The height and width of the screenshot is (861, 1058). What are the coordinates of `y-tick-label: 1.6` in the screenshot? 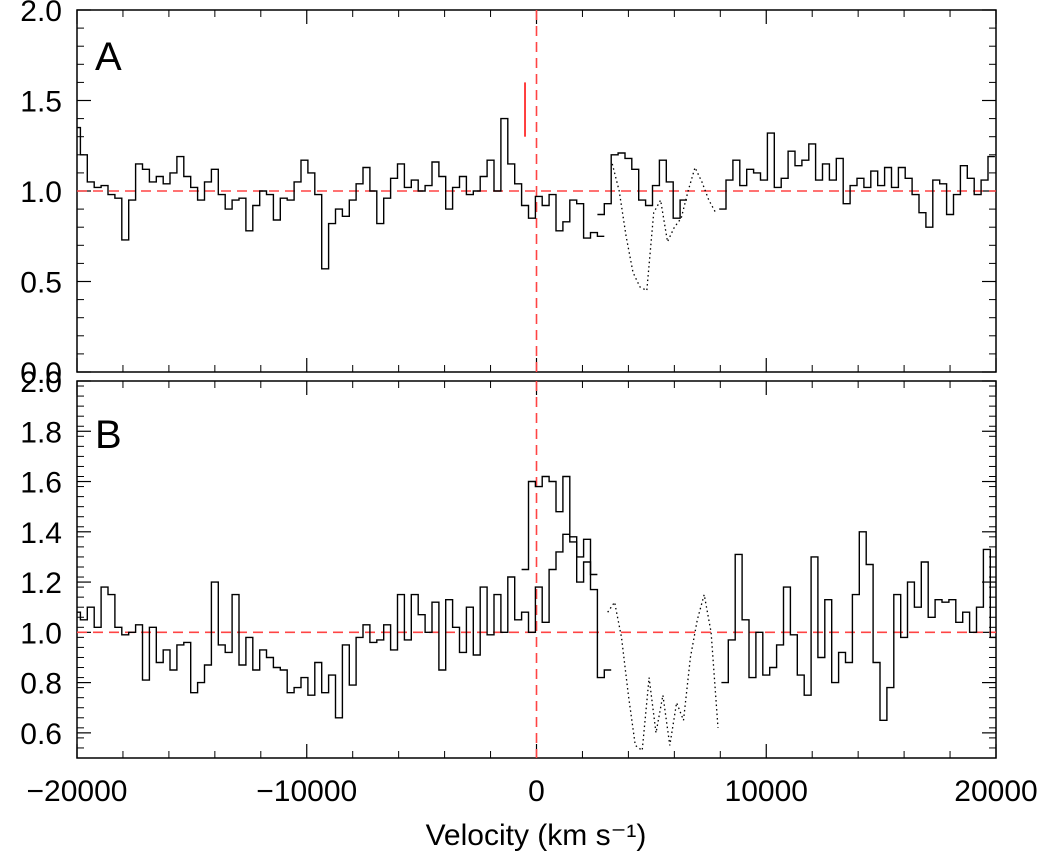 It's located at (41, 483).